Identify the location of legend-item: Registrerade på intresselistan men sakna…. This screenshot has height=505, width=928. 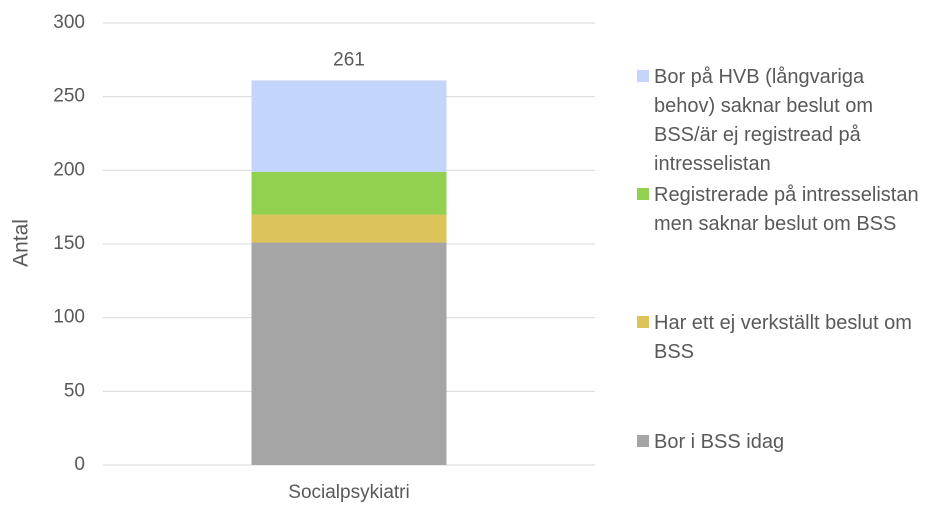
(779, 210).